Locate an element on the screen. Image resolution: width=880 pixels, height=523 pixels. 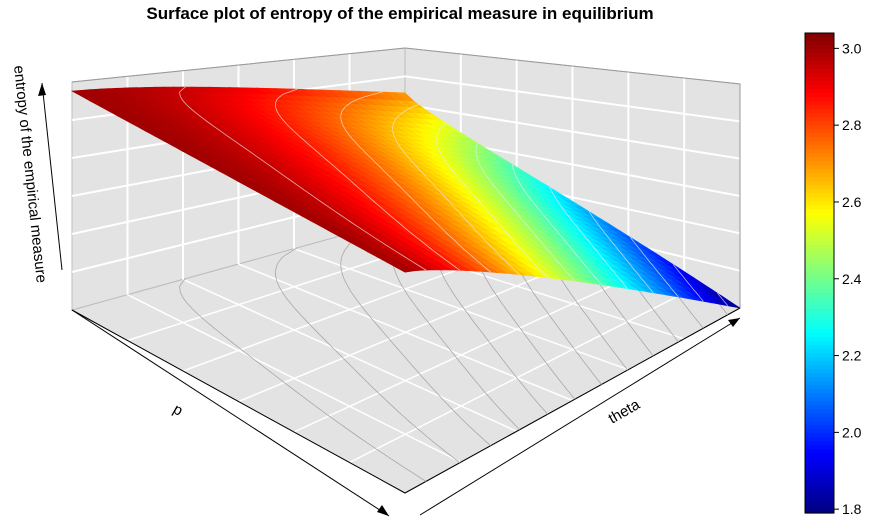
colorbar-tick-label: 2.8 is located at coordinates (852, 125).